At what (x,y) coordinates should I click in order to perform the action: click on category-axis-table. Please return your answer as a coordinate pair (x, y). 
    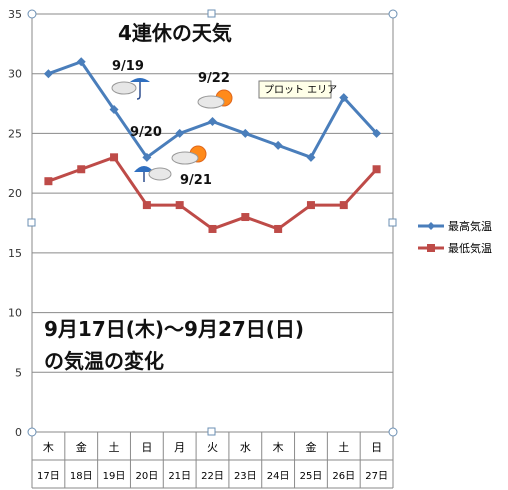
    Looking at the image, I should click on (212, 460).